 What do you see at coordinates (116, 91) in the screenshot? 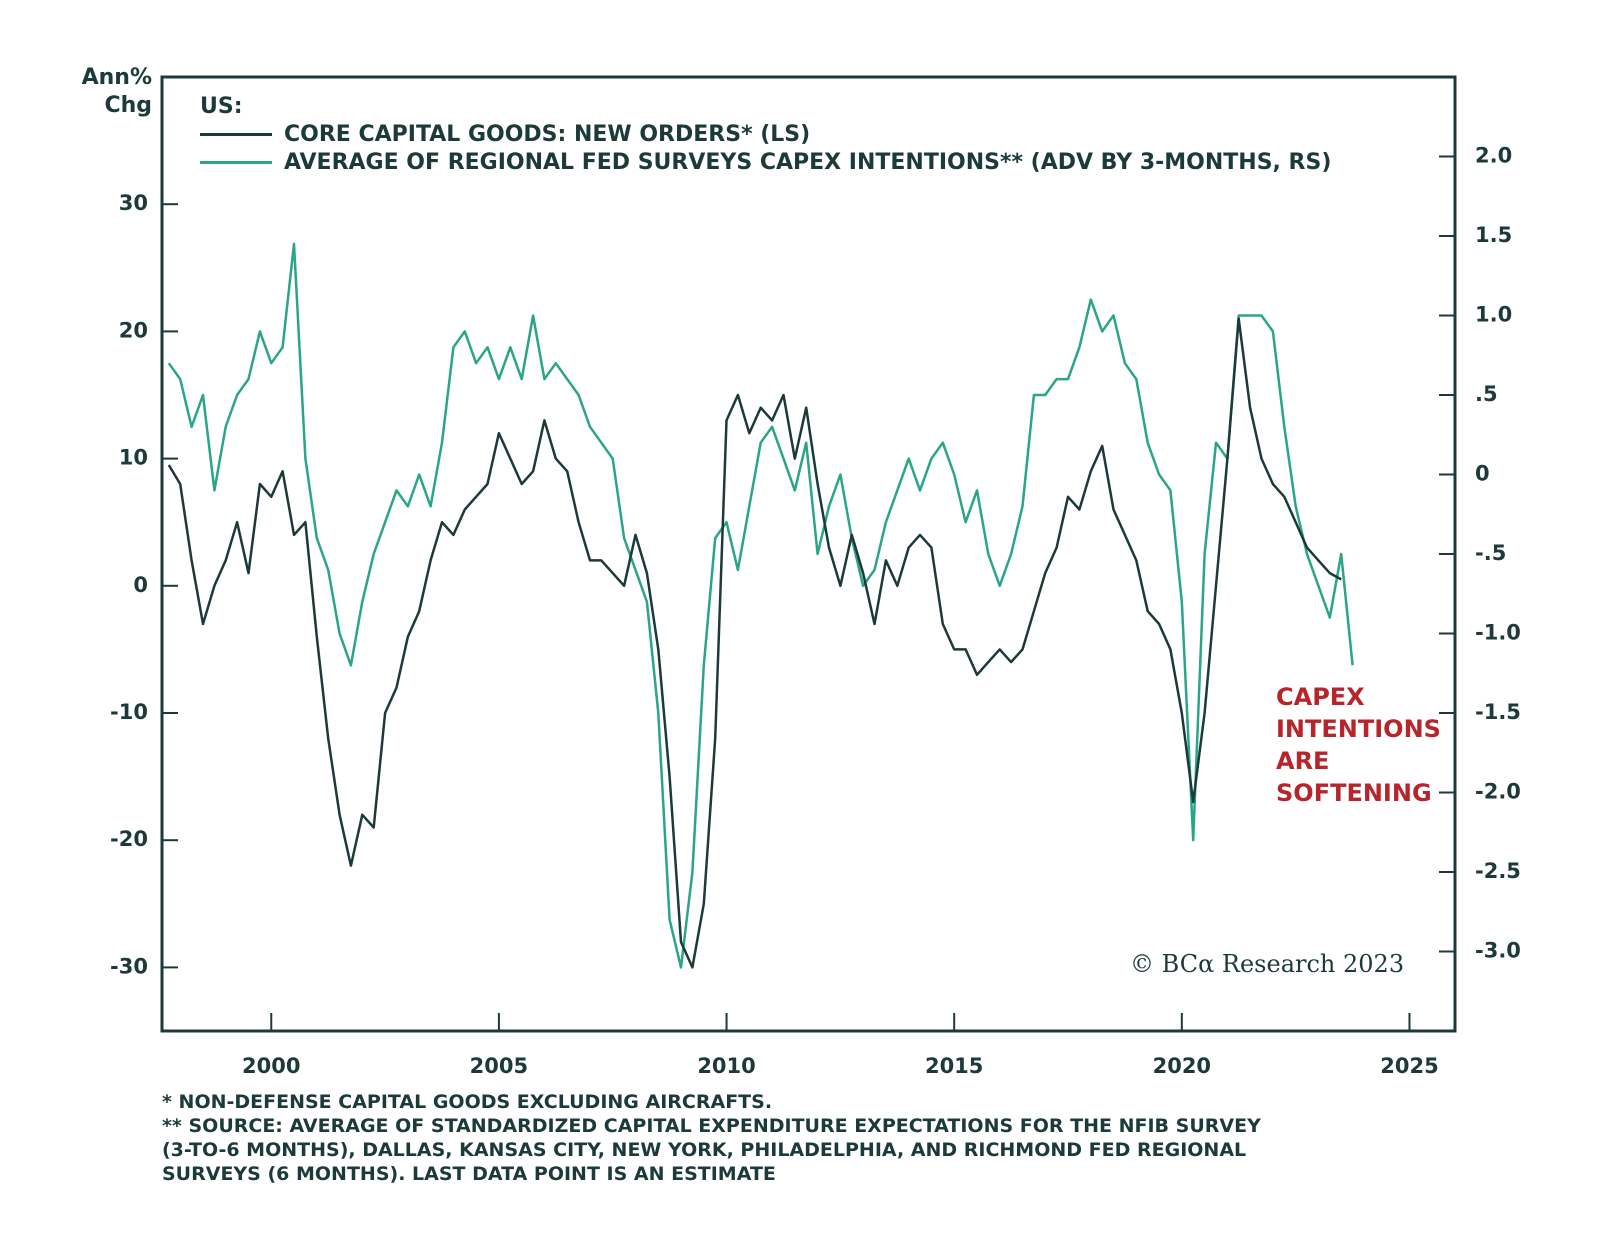
I see `y-axis-label: Ann% Chg` at bounding box center [116, 91].